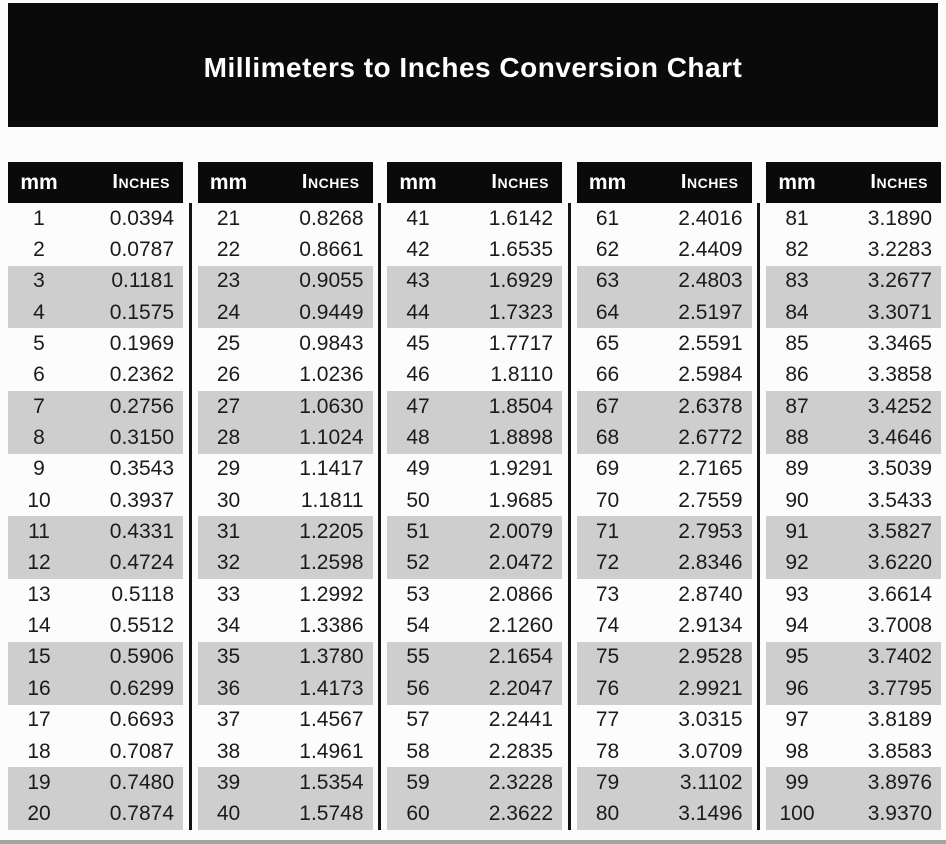 This screenshot has height=844, width=946. I want to click on table-row: 75 2.9528, so click(664, 657).